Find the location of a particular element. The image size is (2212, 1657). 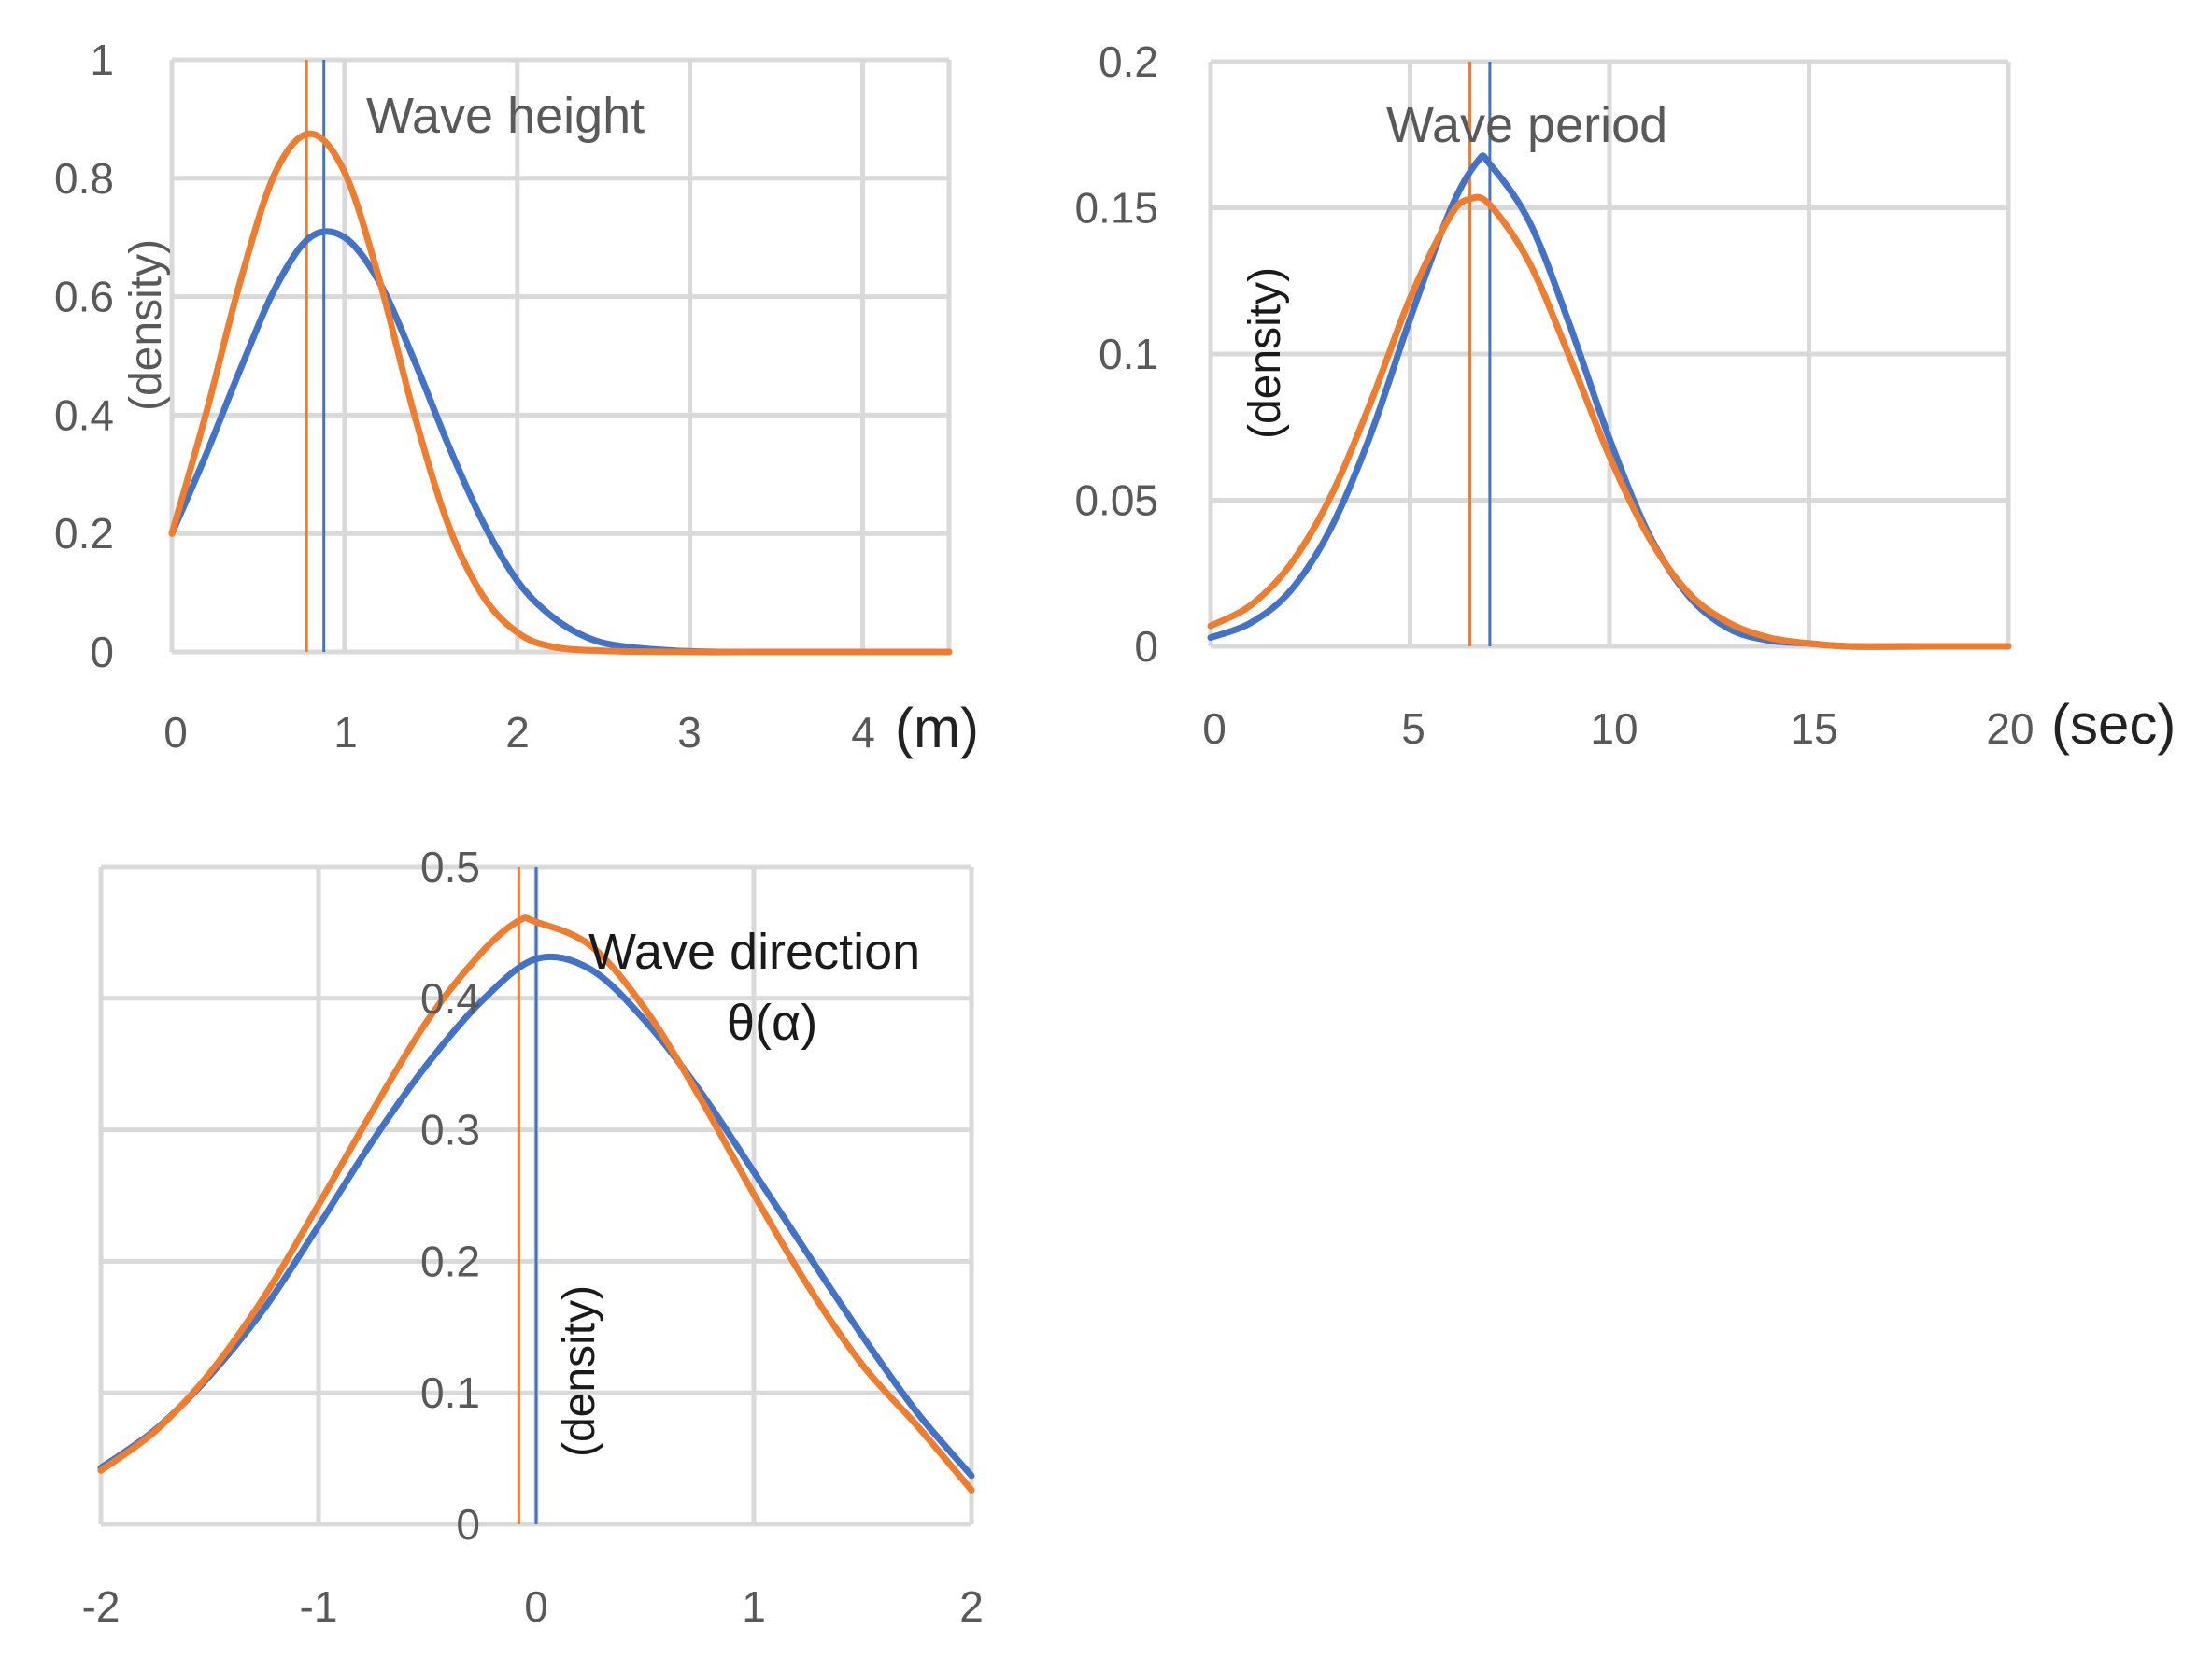

wave-period-series is located at coordinates (1609, 401).